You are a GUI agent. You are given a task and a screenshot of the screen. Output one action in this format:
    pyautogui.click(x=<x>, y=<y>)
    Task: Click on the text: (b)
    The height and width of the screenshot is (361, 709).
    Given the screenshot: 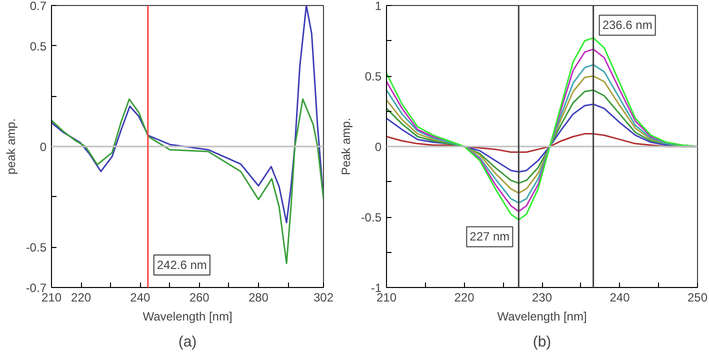 What is the action you would take?
    pyautogui.click(x=542, y=342)
    